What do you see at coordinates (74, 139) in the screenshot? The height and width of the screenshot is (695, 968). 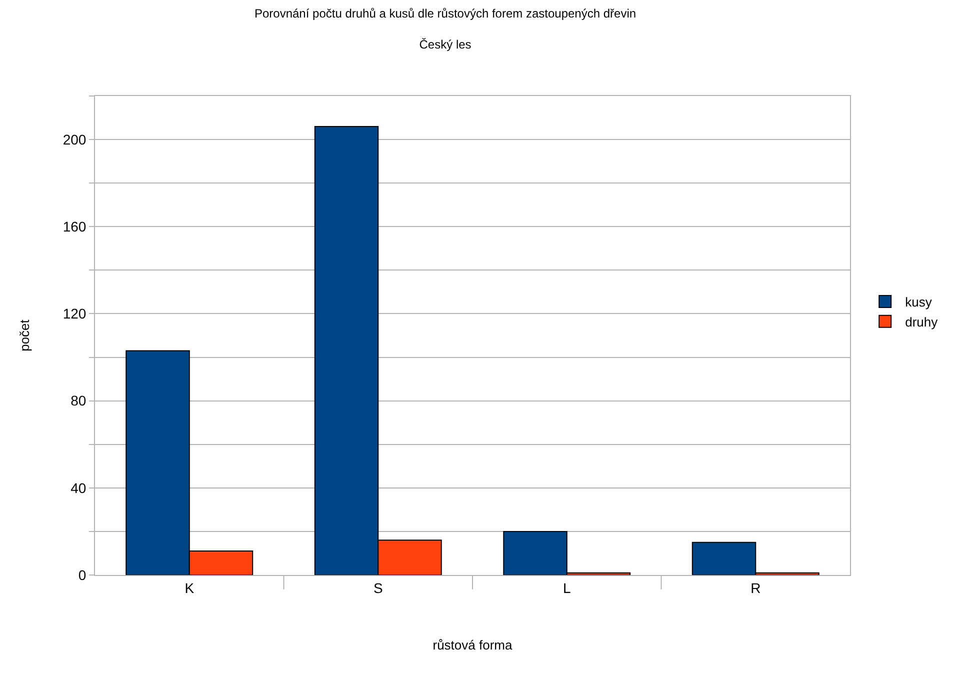 I see `y-tick-label: 200` at bounding box center [74, 139].